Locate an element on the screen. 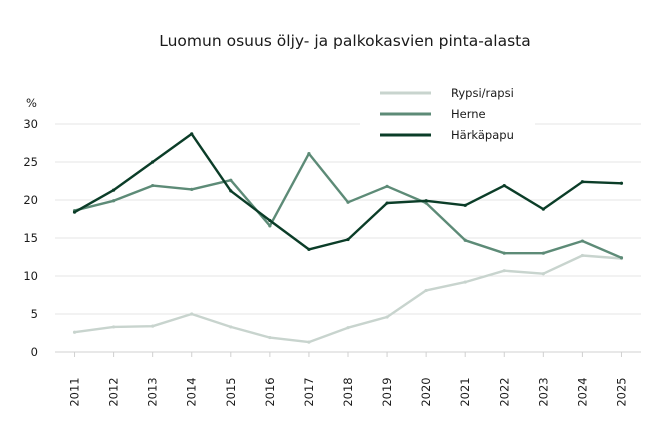 This screenshot has width=671, height=432. x-tick-label: 2024 is located at coordinates (582, 391).